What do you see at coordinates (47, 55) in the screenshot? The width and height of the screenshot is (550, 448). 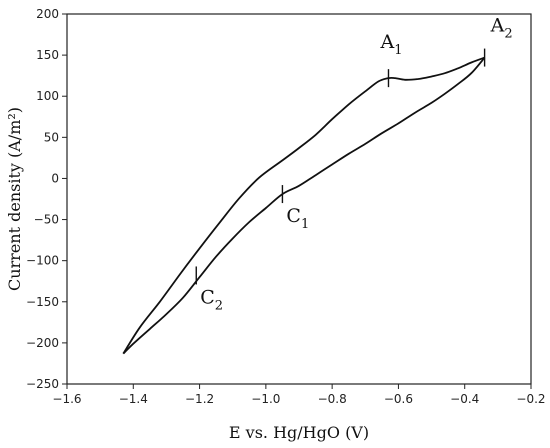 I see `y-tick-label: 150` at bounding box center [47, 55].